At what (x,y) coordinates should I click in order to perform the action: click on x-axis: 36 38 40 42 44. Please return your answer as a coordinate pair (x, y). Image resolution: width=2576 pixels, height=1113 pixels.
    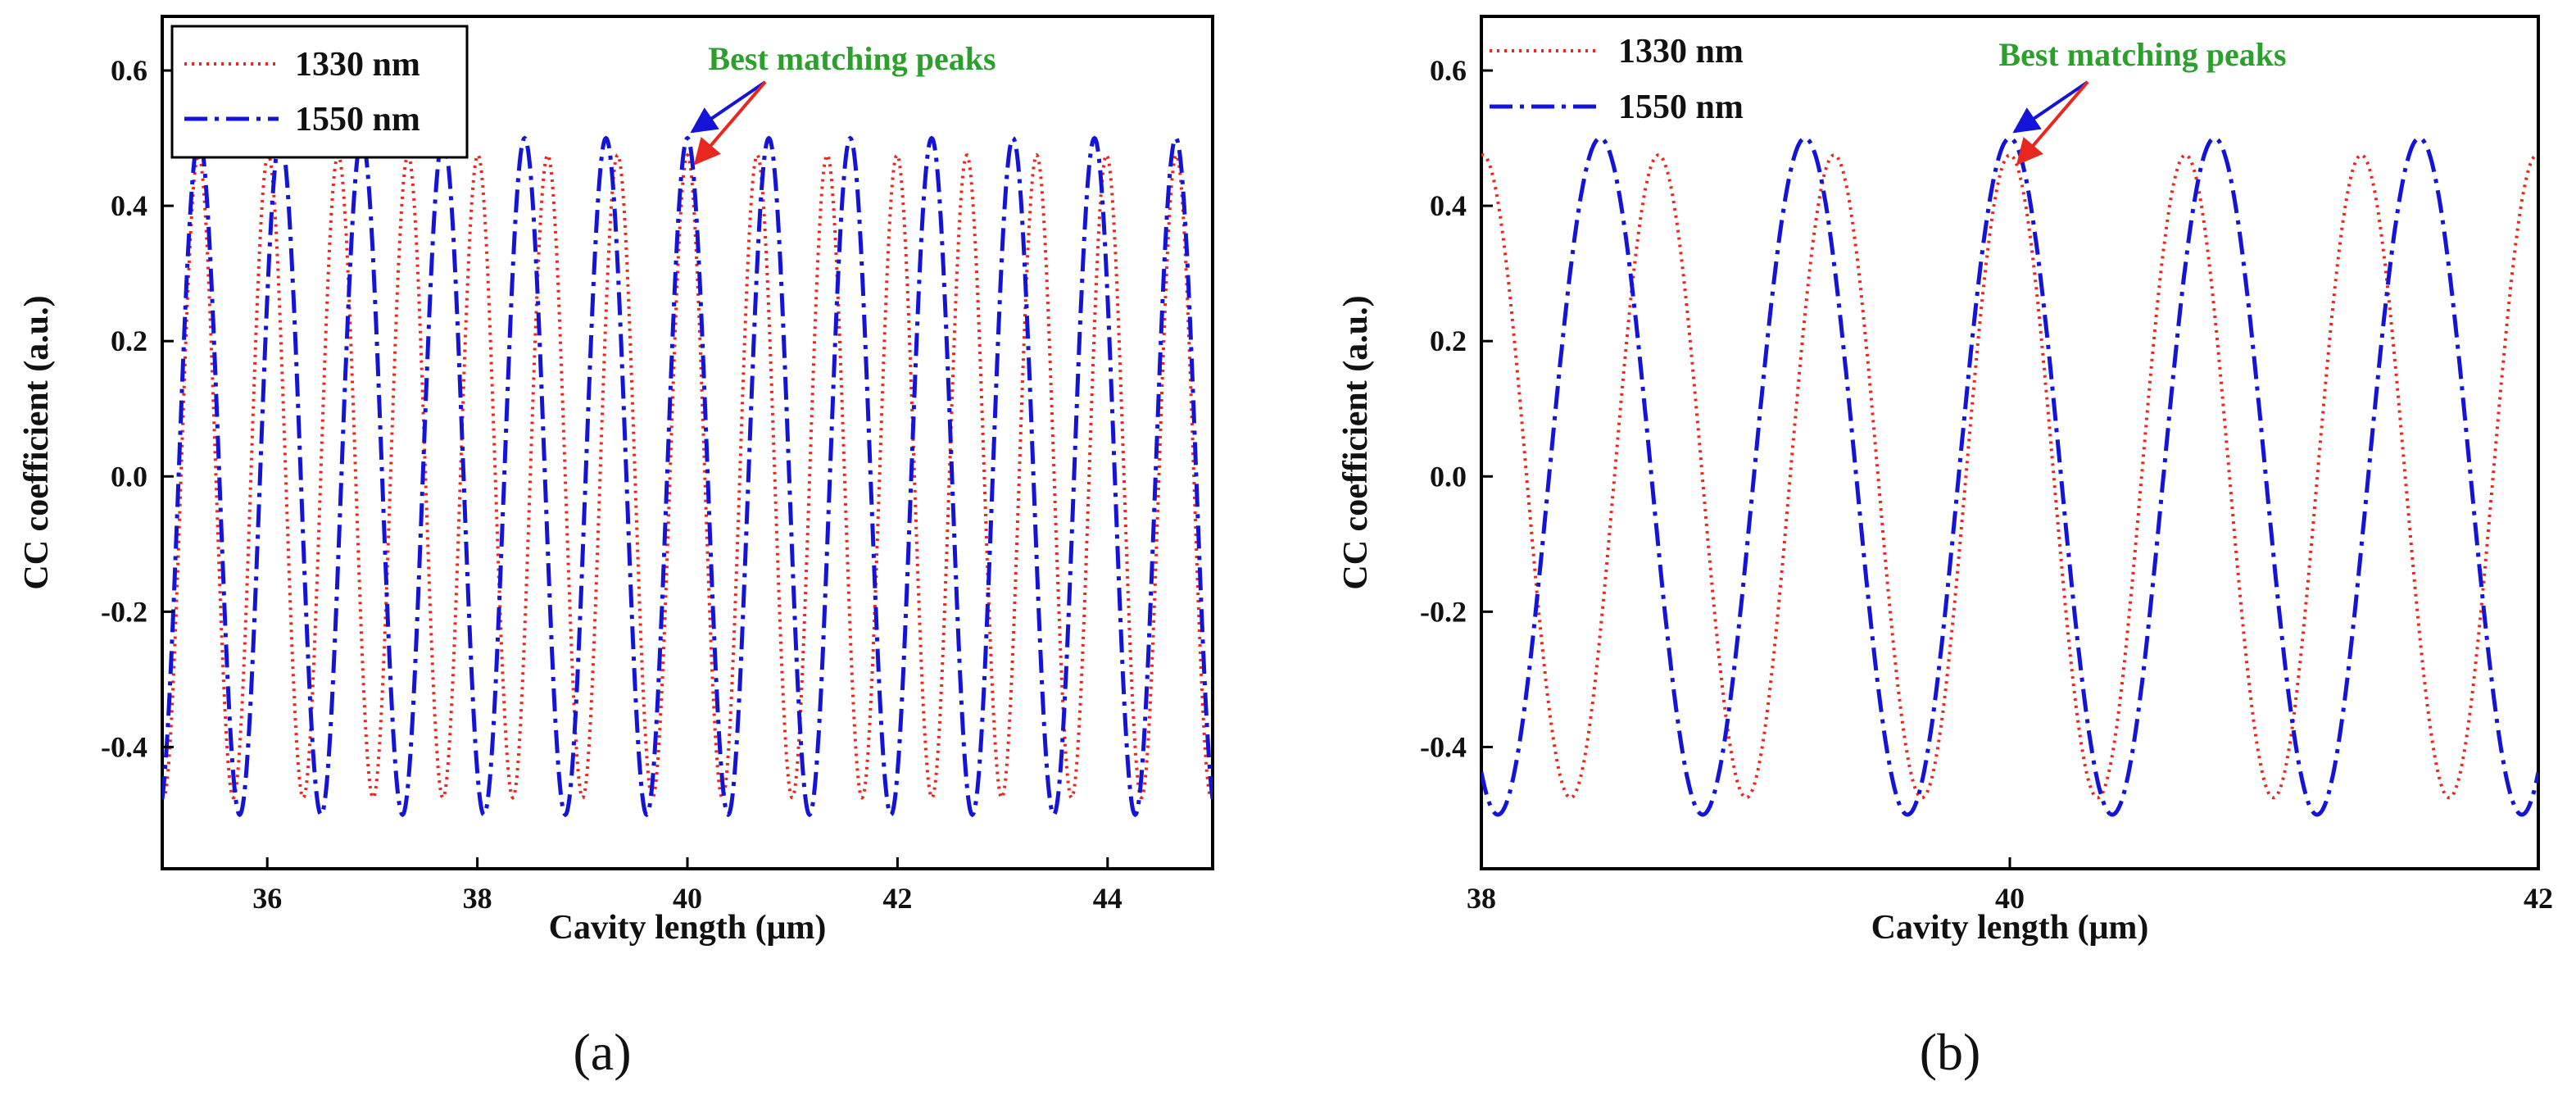
    Looking at the image, I should click on (687, 886).